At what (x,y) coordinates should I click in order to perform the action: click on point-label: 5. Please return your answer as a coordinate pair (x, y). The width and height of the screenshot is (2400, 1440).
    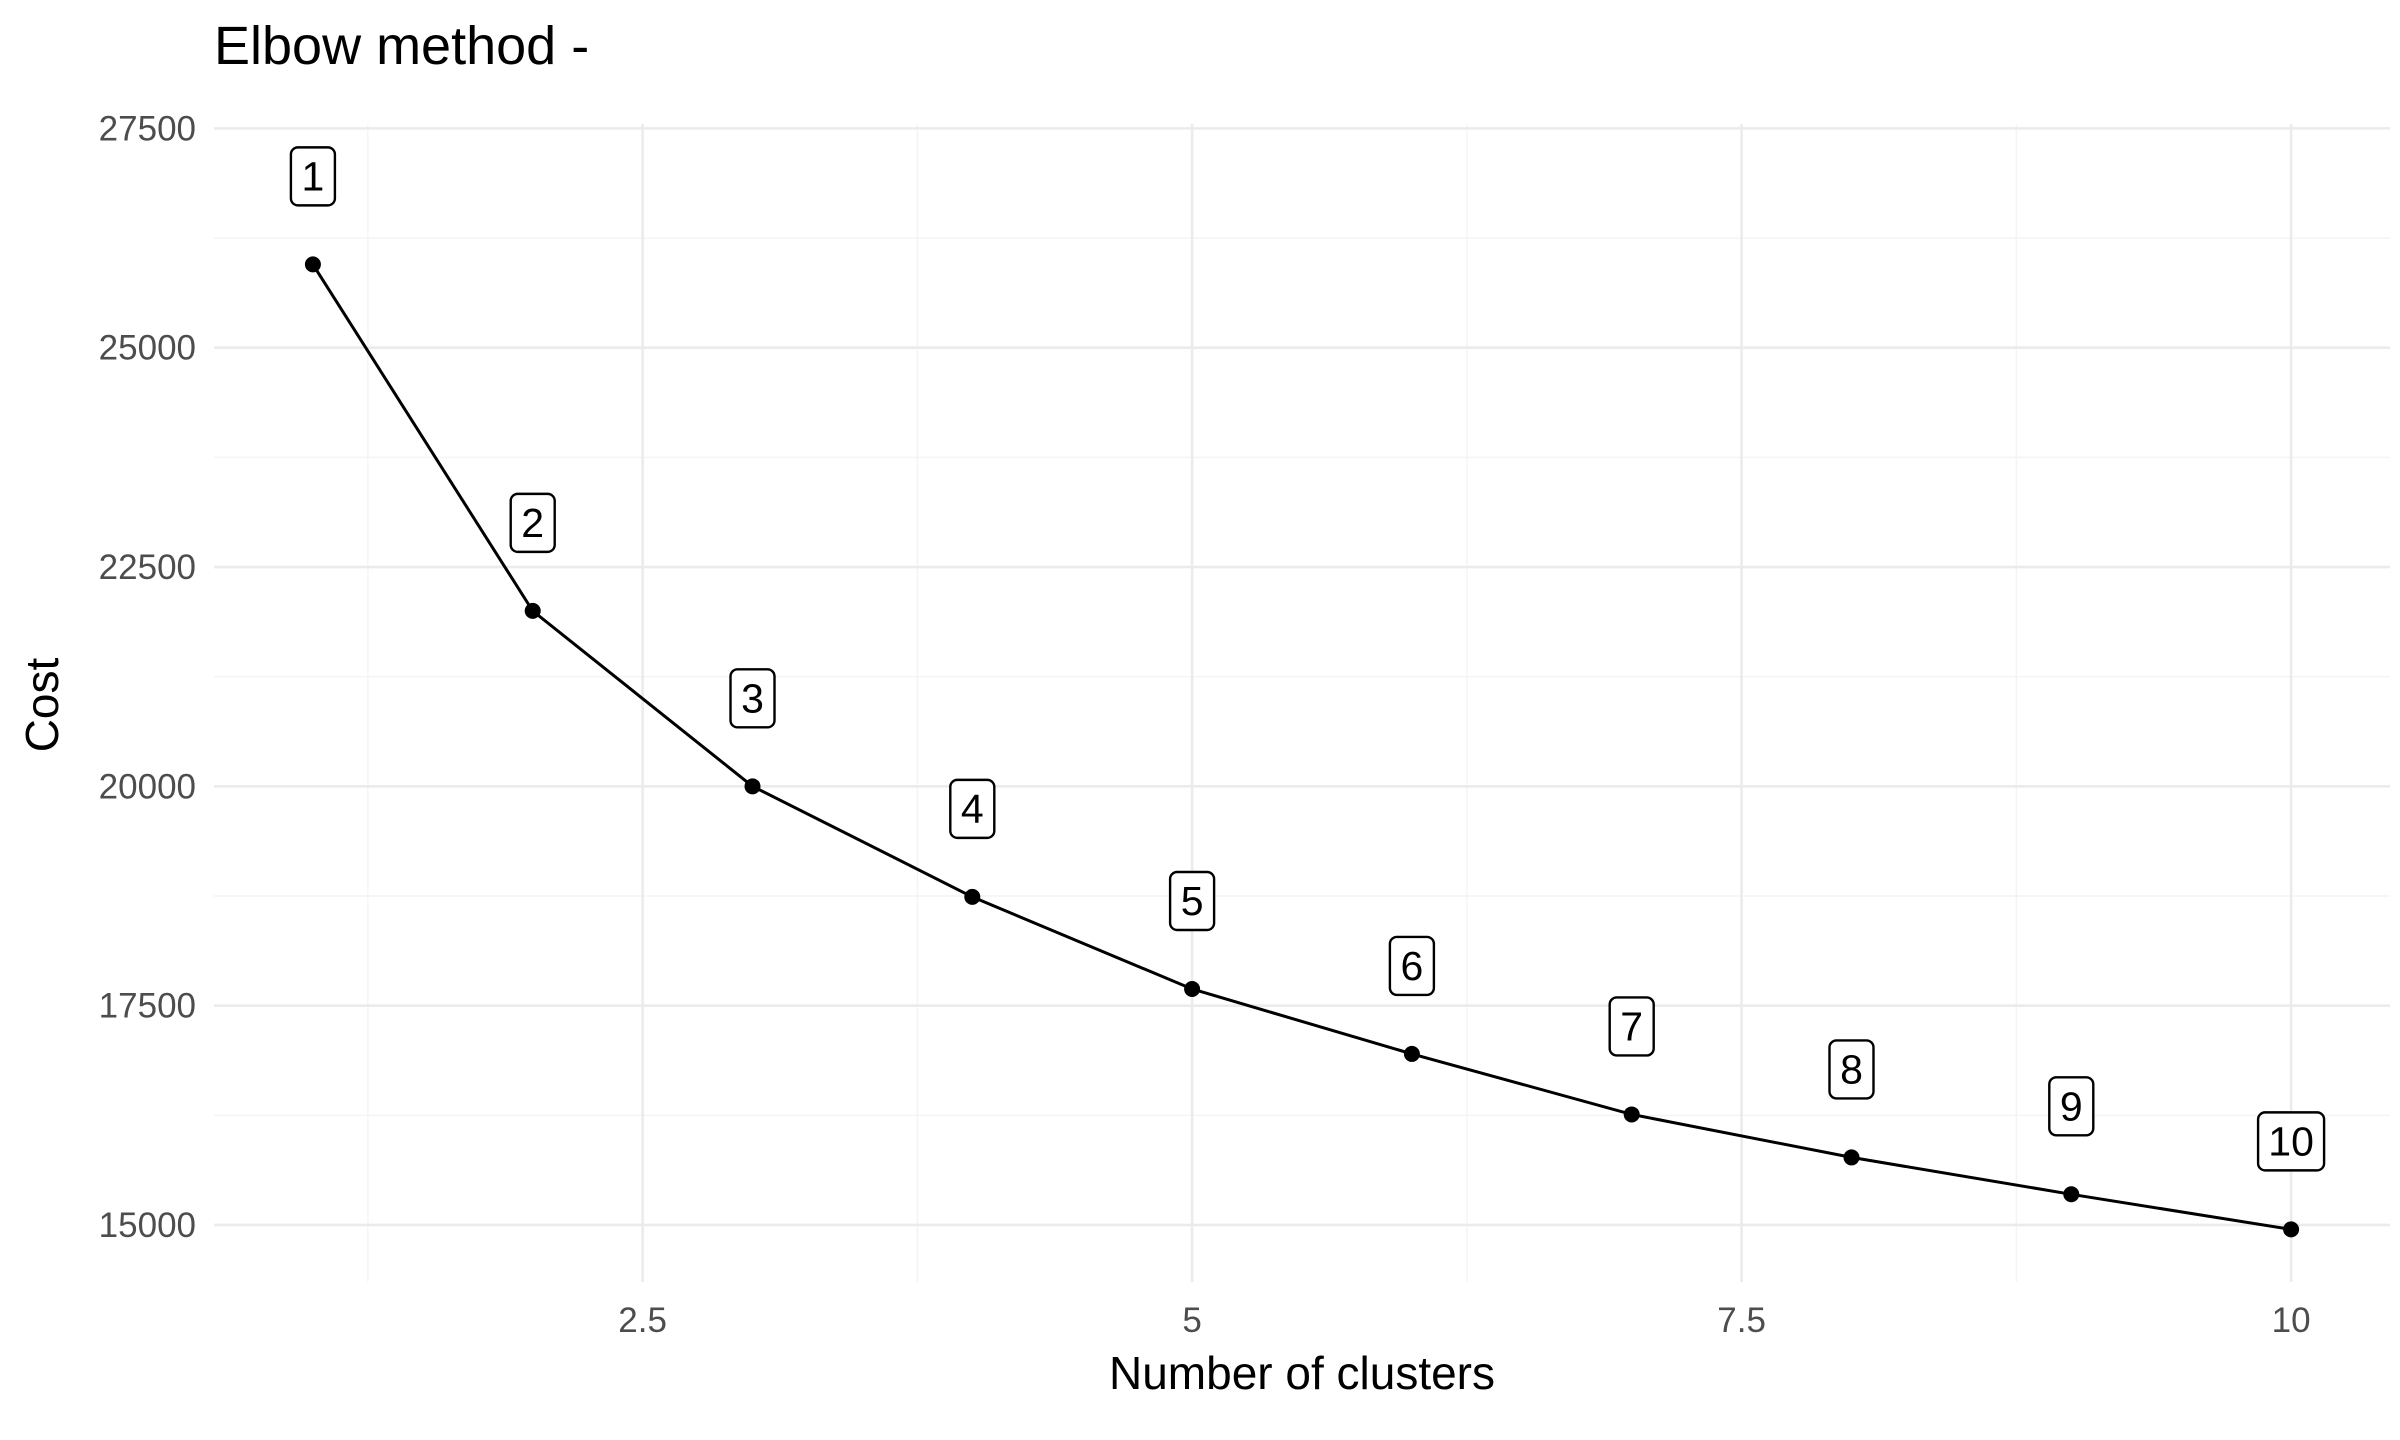
    Looking at the image, I should click on (1192, 901).